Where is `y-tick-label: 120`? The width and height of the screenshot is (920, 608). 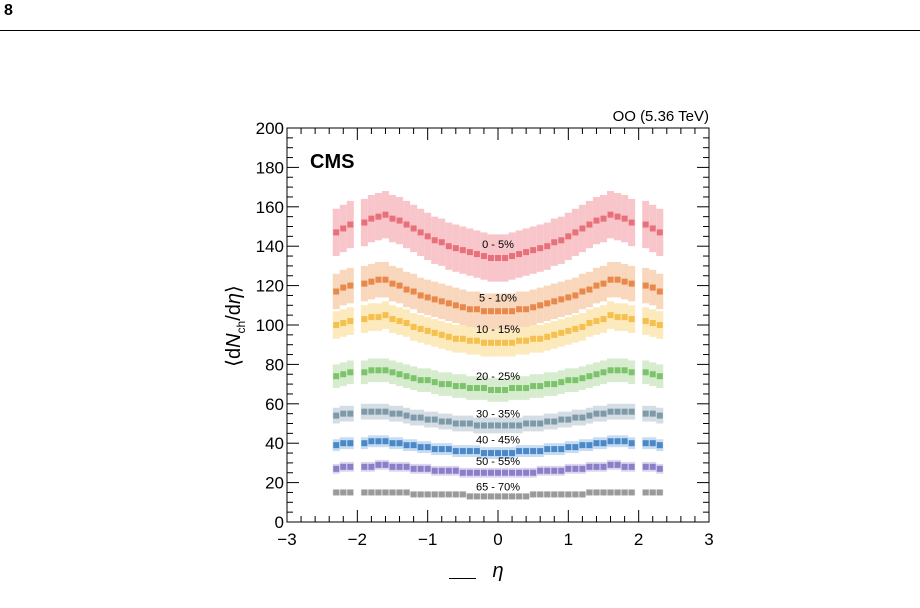
y-tick-label: 120 is located at coordinates (270, 286).